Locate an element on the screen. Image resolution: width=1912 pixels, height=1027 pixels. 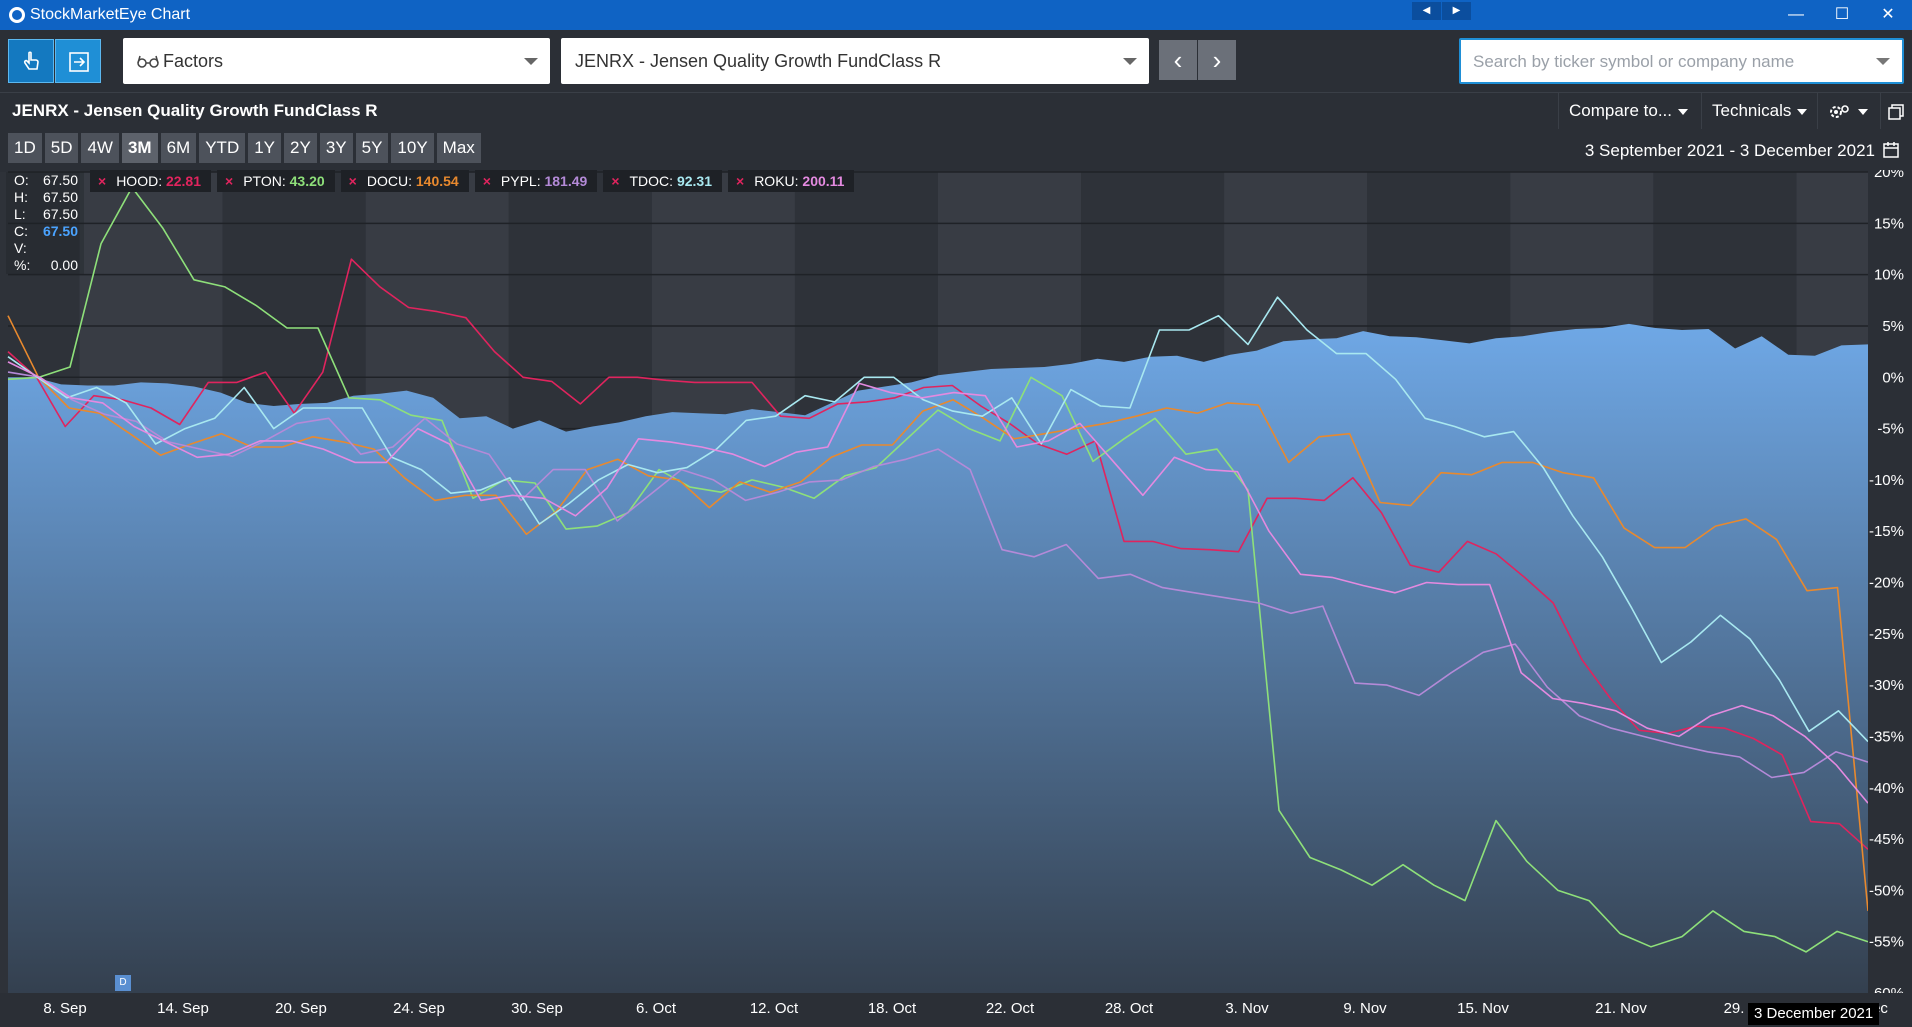
dividend-marker: D is located at coordinates (123, 983).